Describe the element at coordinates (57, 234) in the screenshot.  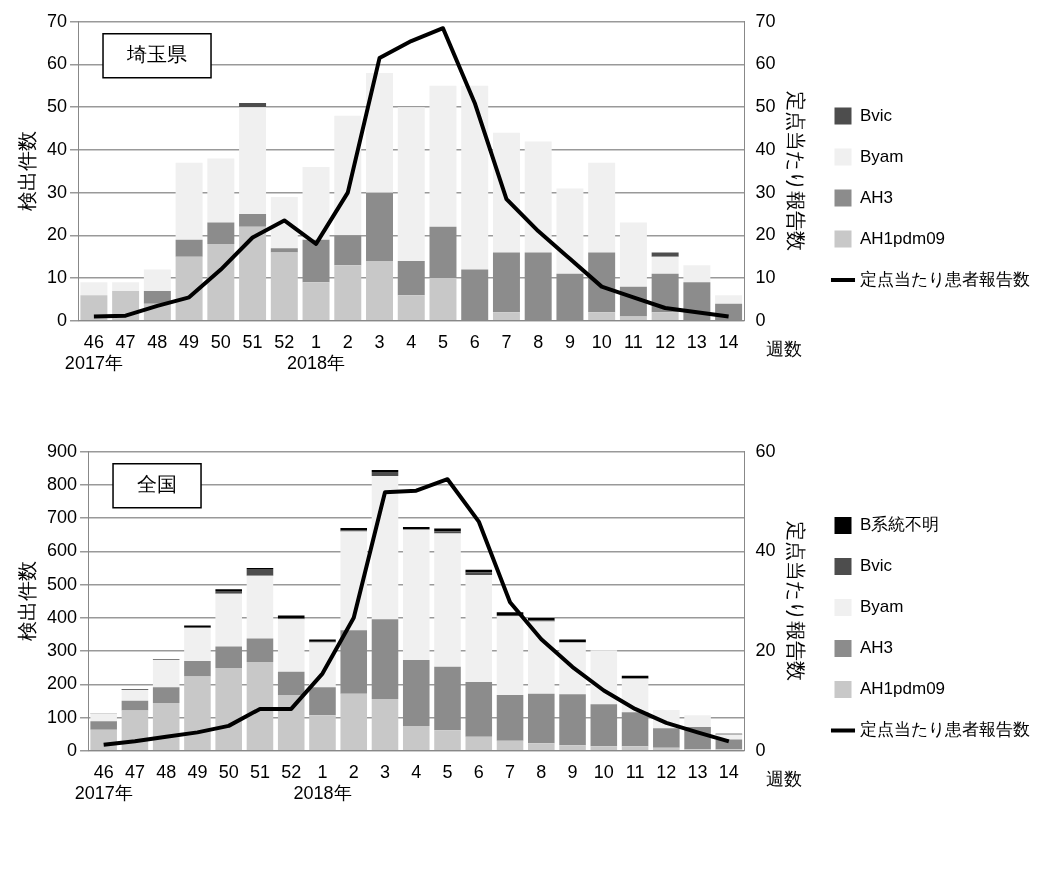
I see `y-tick-label: 20` at that location.